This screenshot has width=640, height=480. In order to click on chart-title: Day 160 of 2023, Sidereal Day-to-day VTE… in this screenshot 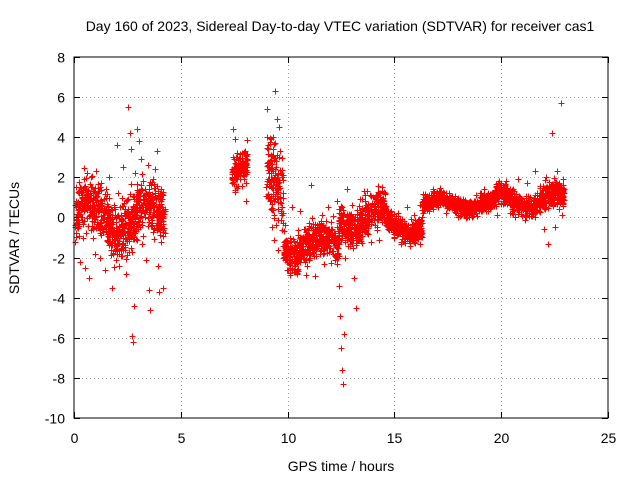, I will do `click(340, 26)`.